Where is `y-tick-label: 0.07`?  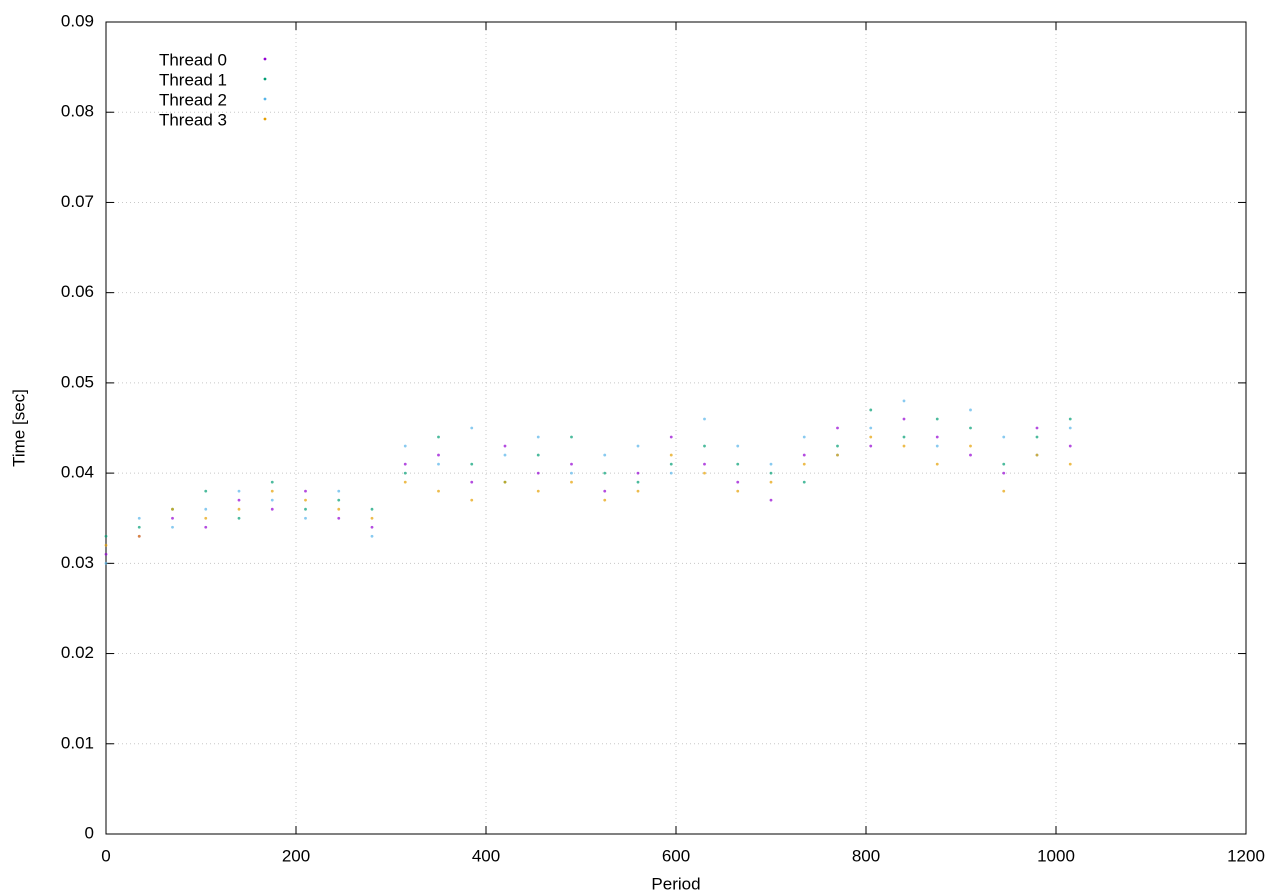
y-tick-label: 0.07 is located at coordinates (77, 201).